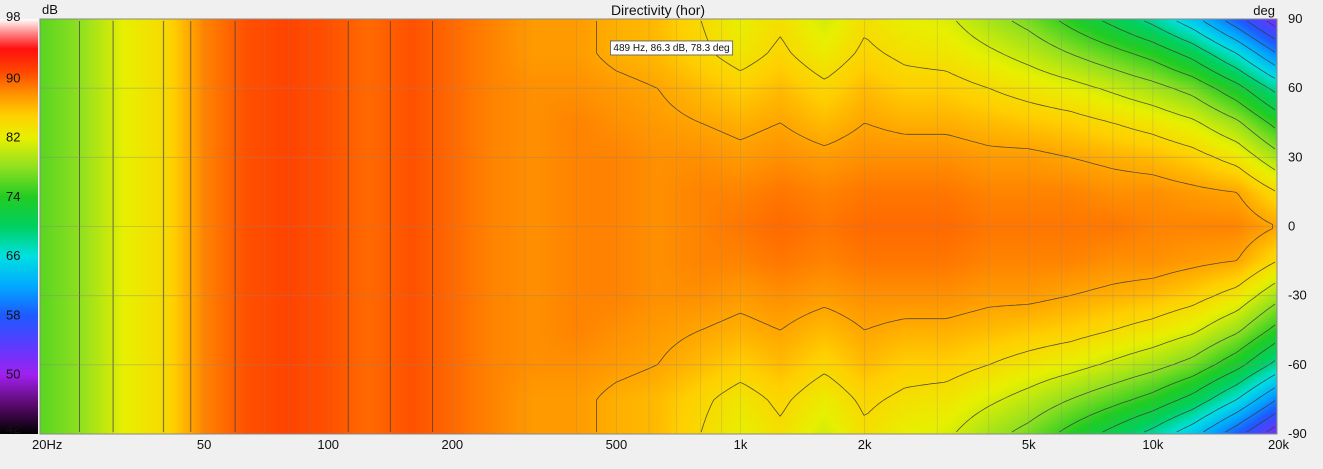 Image resolution: width=1323 pixels, height=469 pixels. Describe the element at coordinates (1295, 18) in the screenshot. I see `y-tick-label: 90` at that location.